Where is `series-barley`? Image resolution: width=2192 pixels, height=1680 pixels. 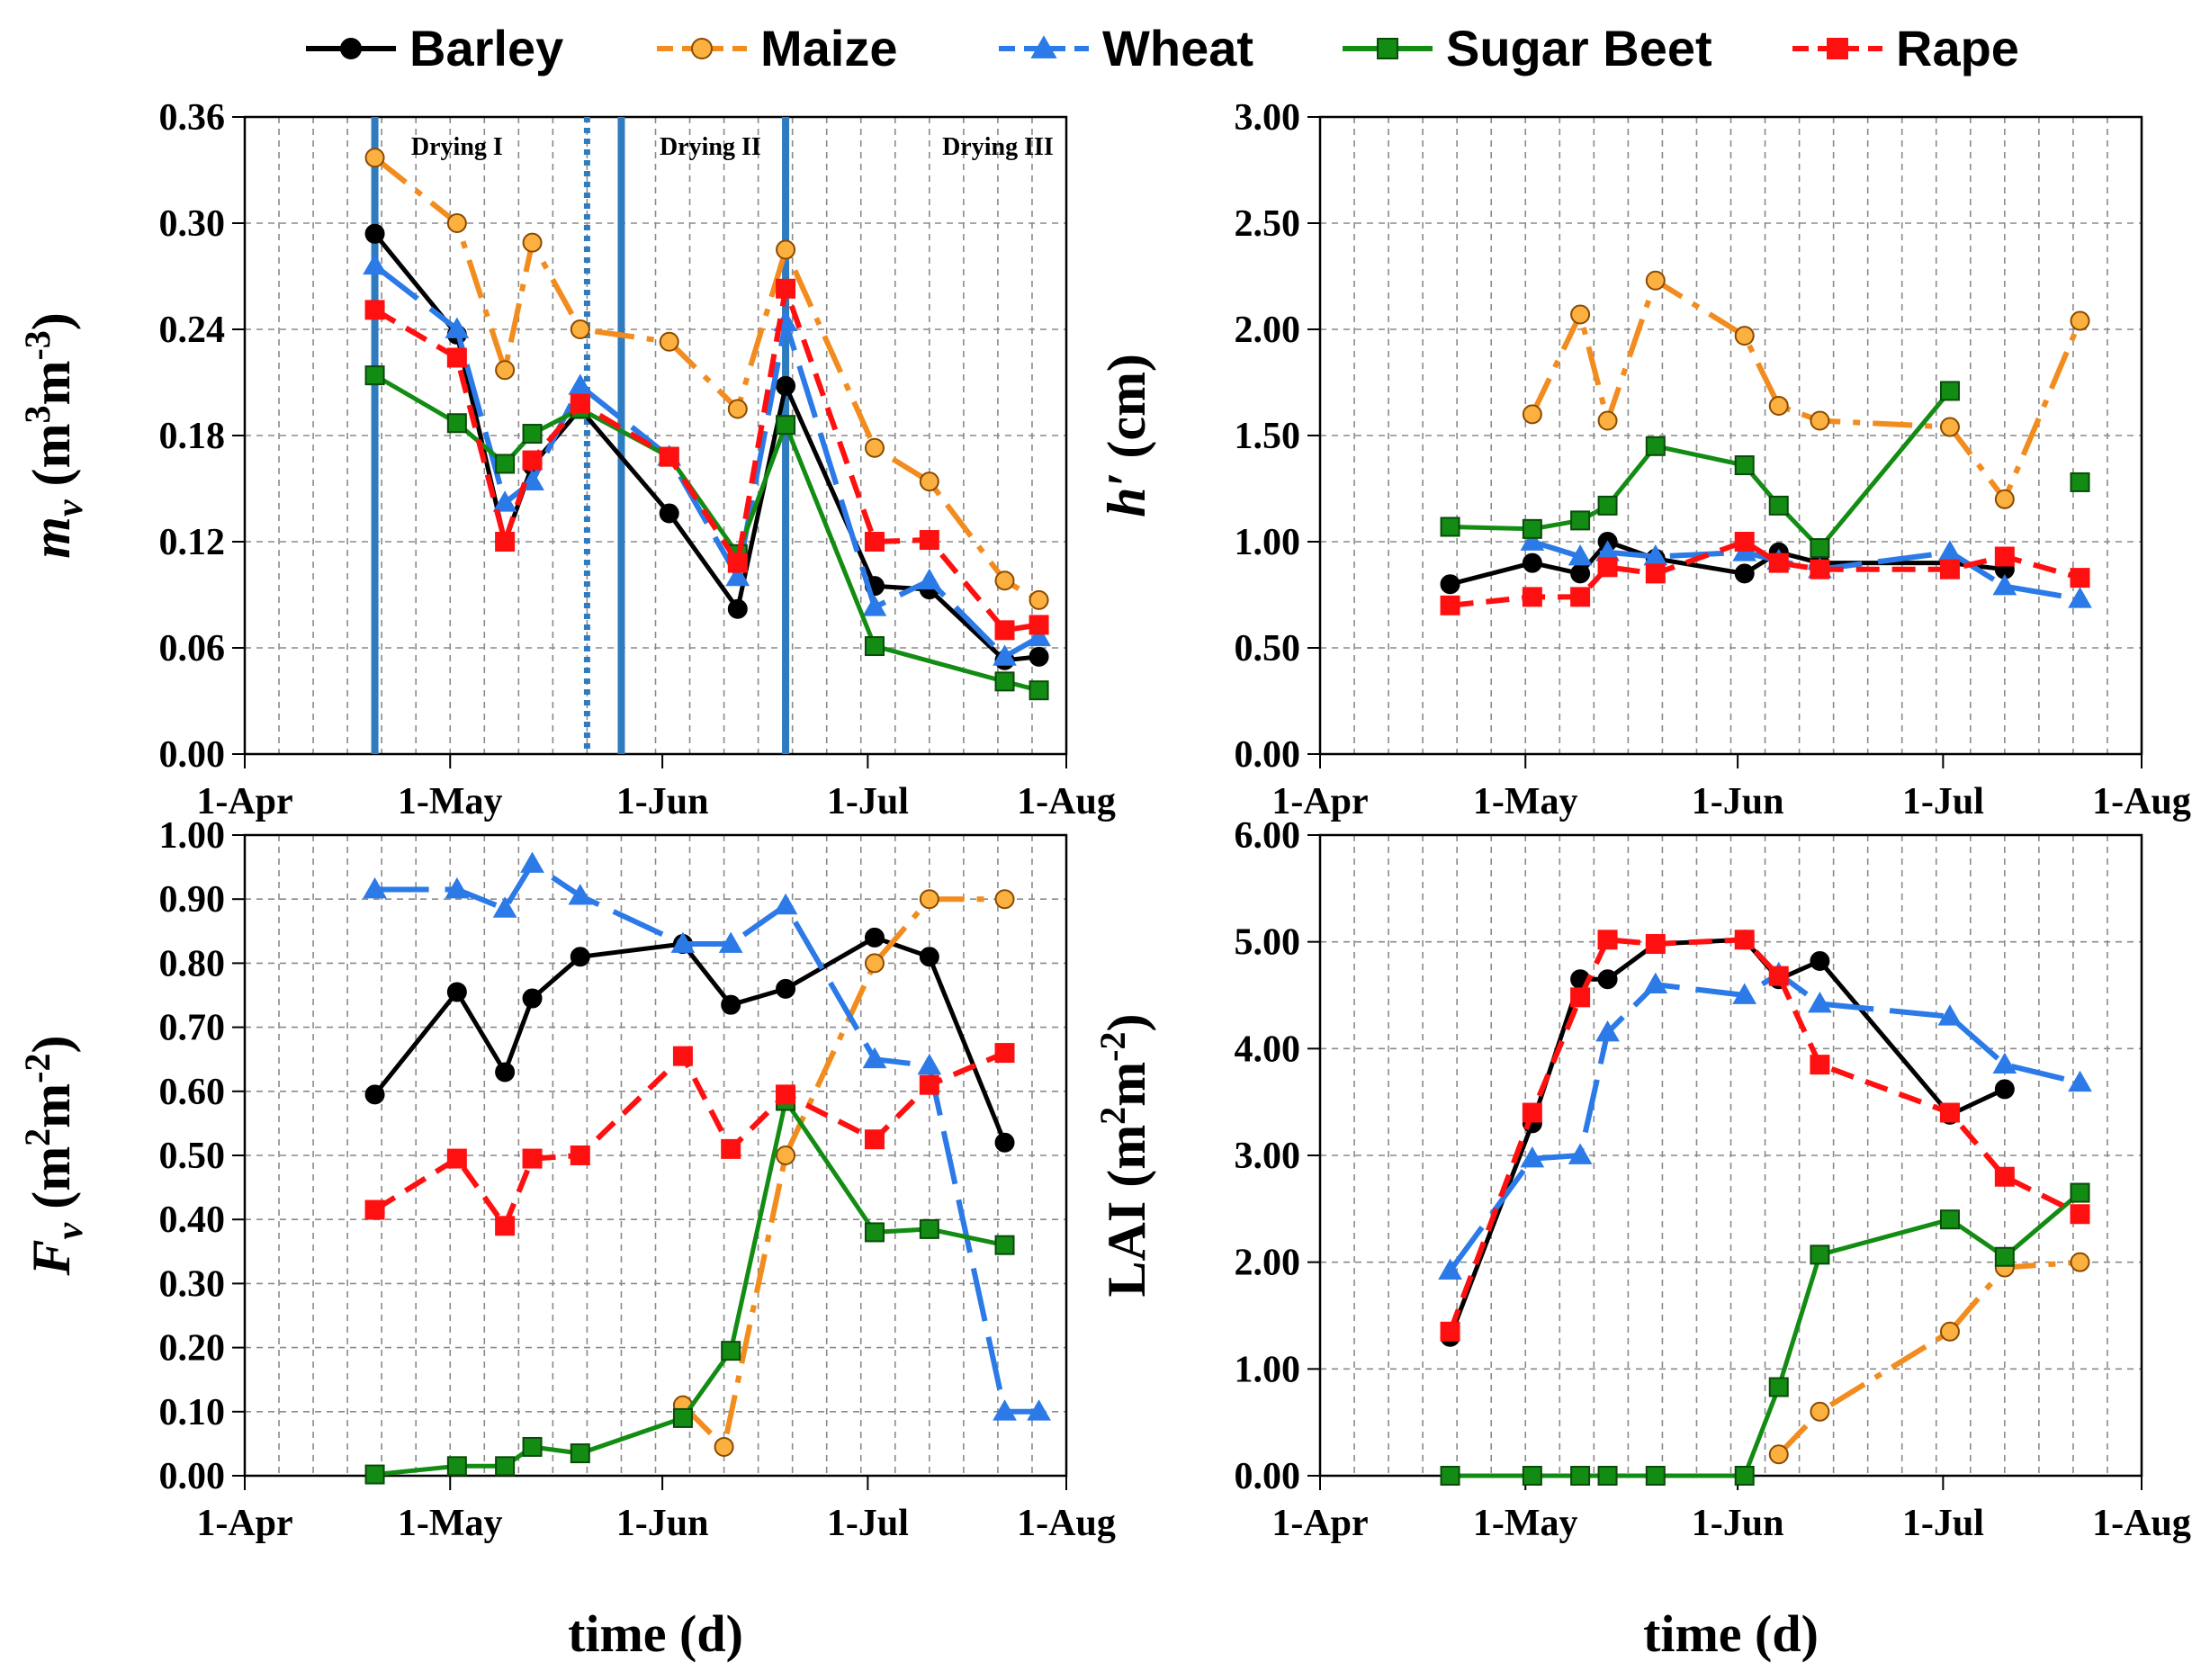
series-barley is located at coordinates (706, 446).